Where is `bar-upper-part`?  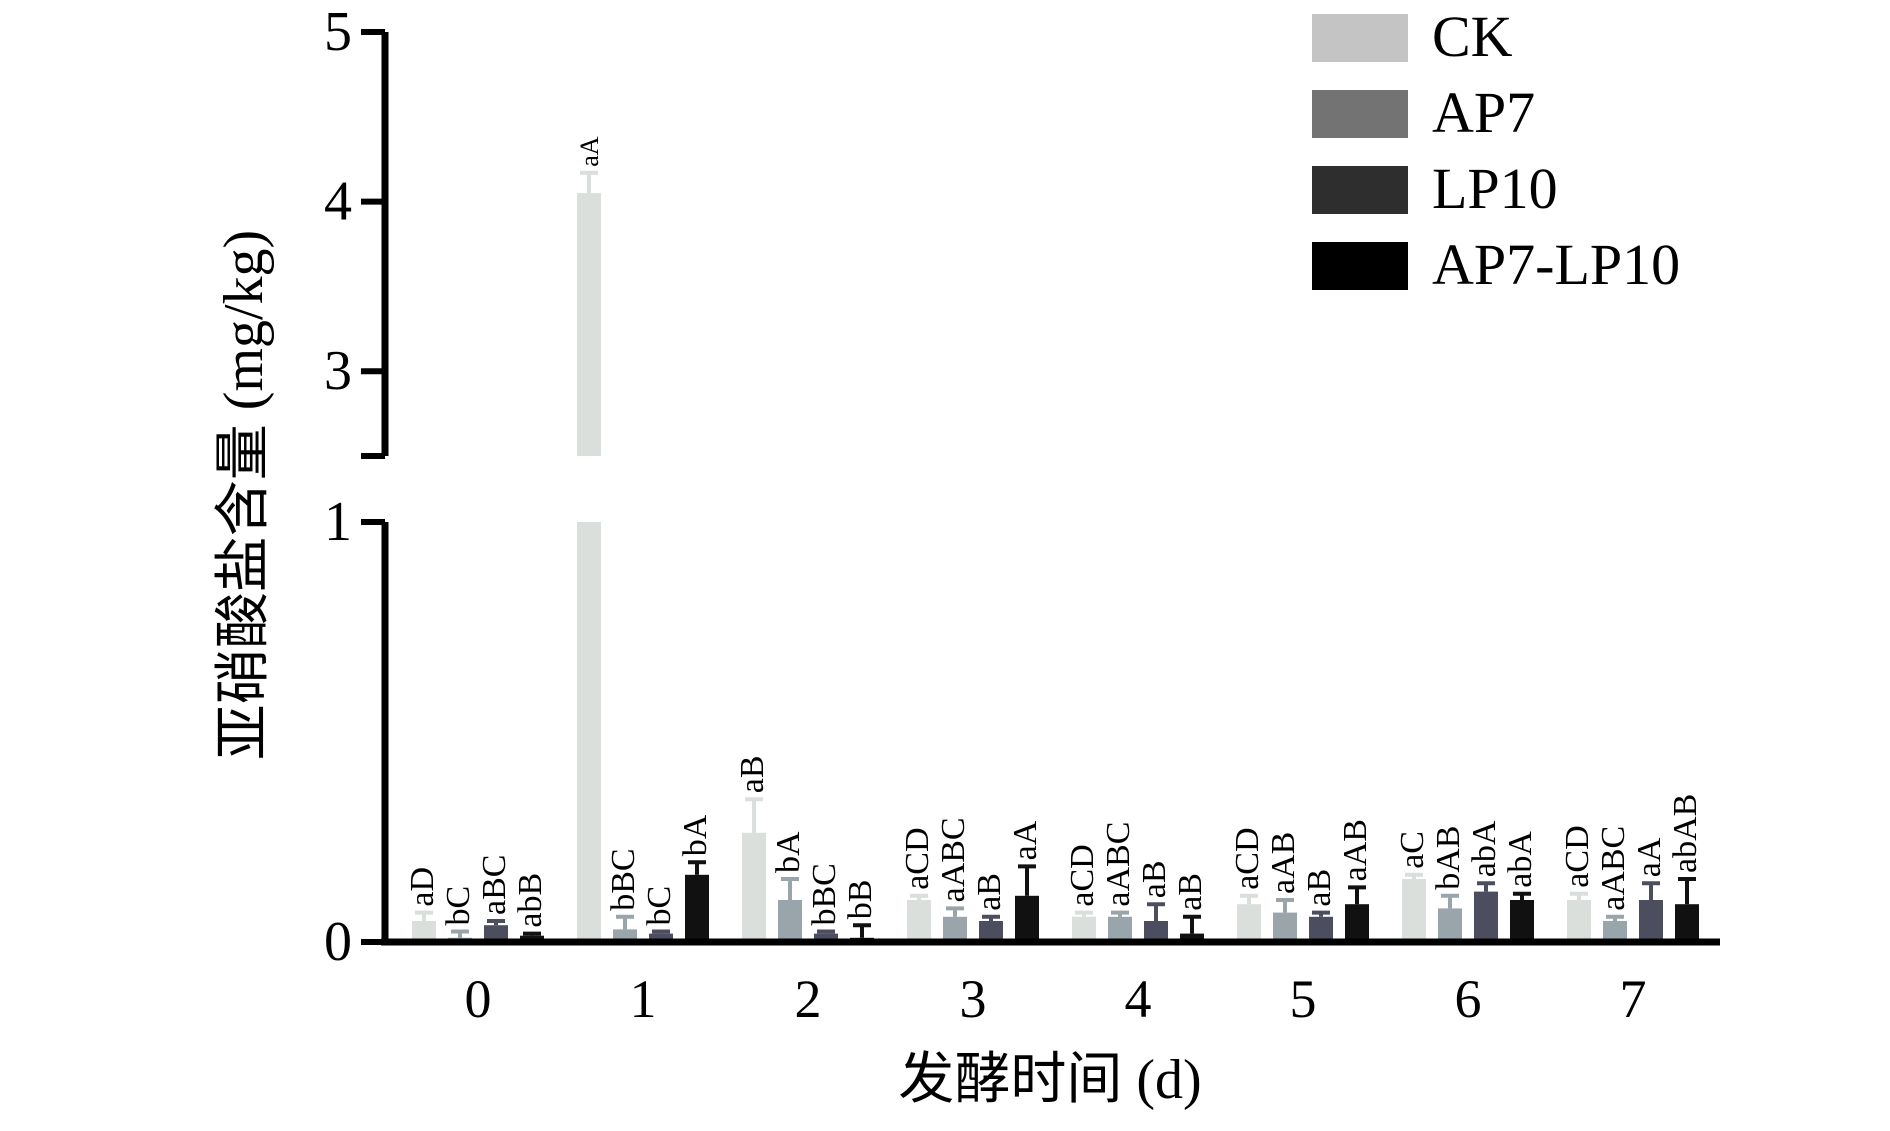
bar-upper-part is located at coordinates (589, 324).